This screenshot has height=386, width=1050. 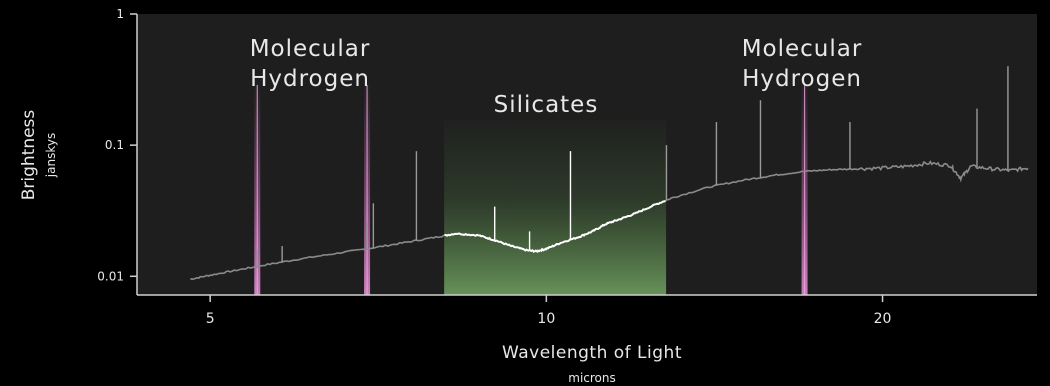 What do you see at coordinates (114, 145) in the screenshot?
I see `y-tick-label-1: 0.1` at bounding box center [114, 145].